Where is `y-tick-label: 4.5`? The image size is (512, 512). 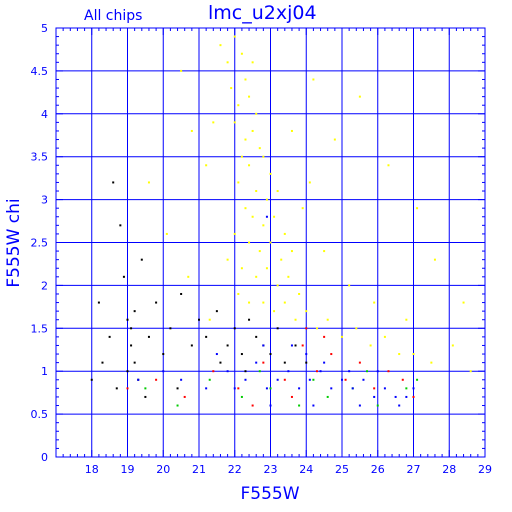
y-tick-label: 4.5 is located at coordinates (40, 71).